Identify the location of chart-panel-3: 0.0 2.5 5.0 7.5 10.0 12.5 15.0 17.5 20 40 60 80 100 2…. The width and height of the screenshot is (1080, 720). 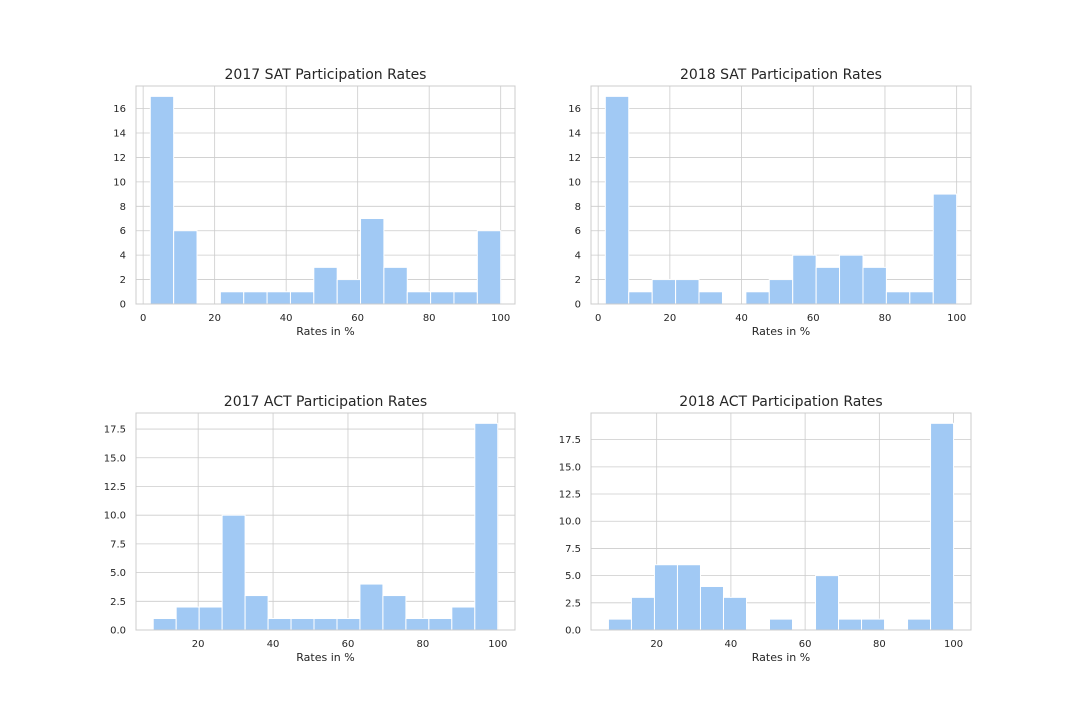
(310, 529).